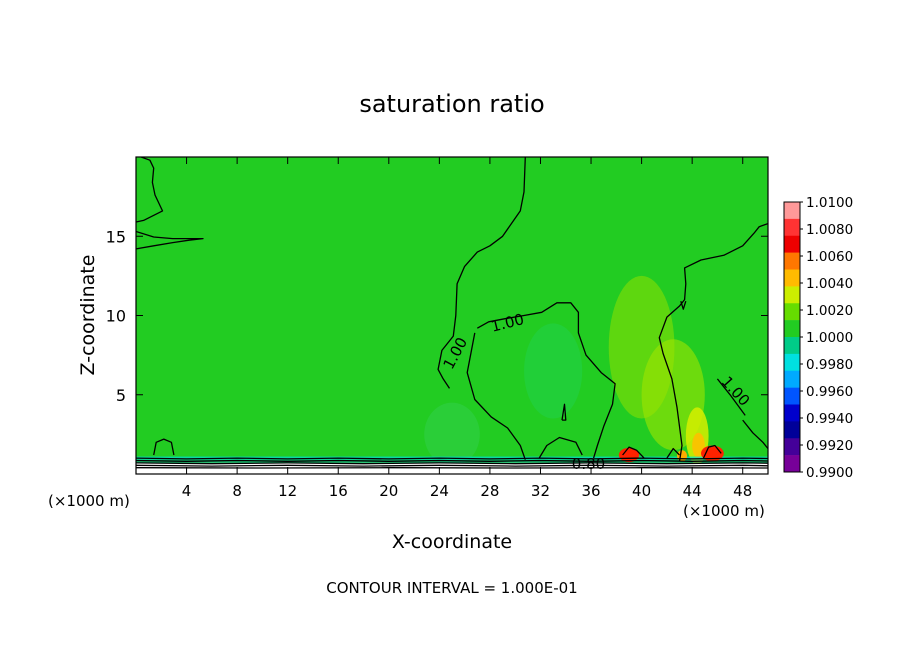  What do you see at coordinates (588, 464) in the screenshot?
I see `contour-label: 0.80` at bounding box center [588, 464].